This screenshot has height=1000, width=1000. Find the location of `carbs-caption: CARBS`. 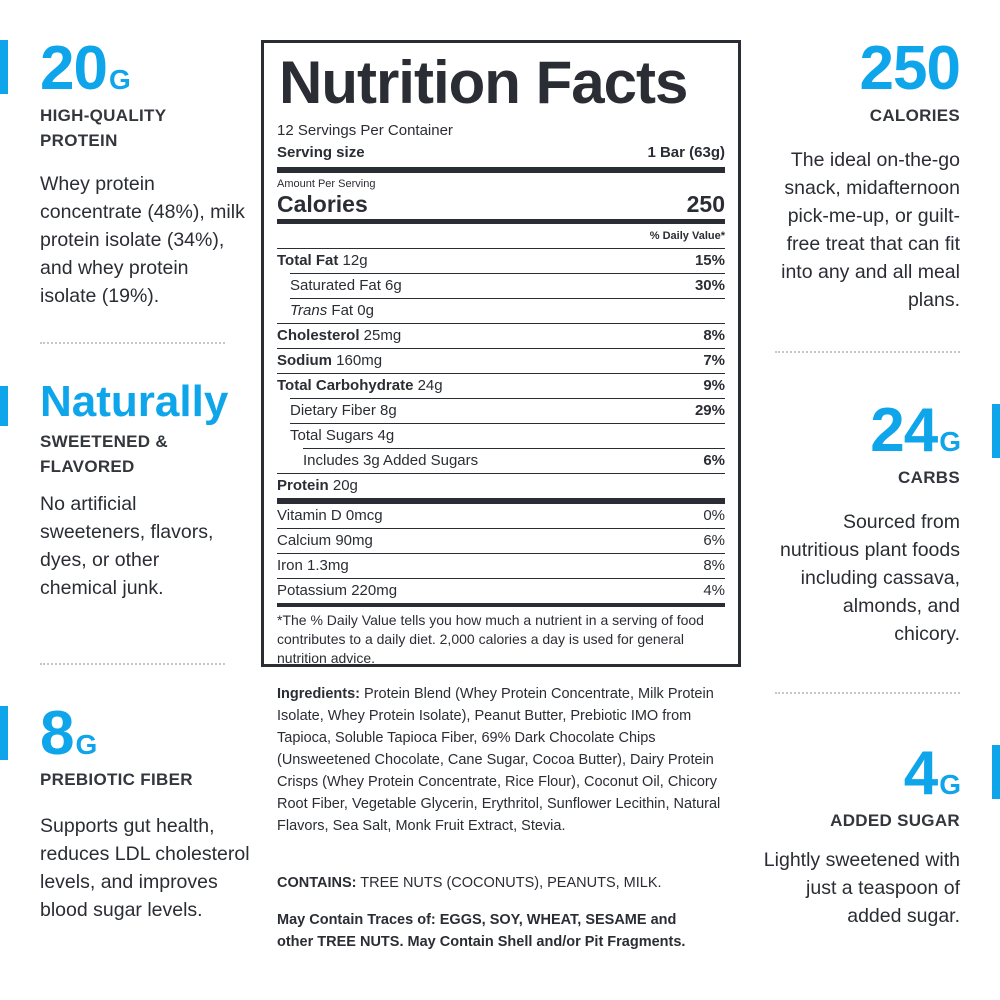

carbs-caption: CARBS is located at coordinates (929, 477).